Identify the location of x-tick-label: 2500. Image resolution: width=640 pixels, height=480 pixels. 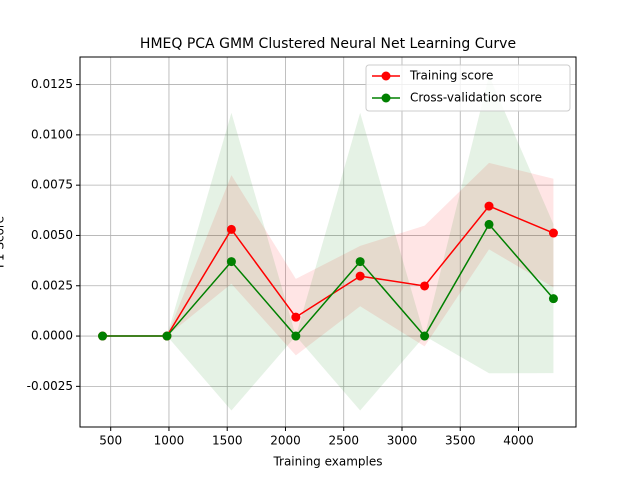
(343, 441).